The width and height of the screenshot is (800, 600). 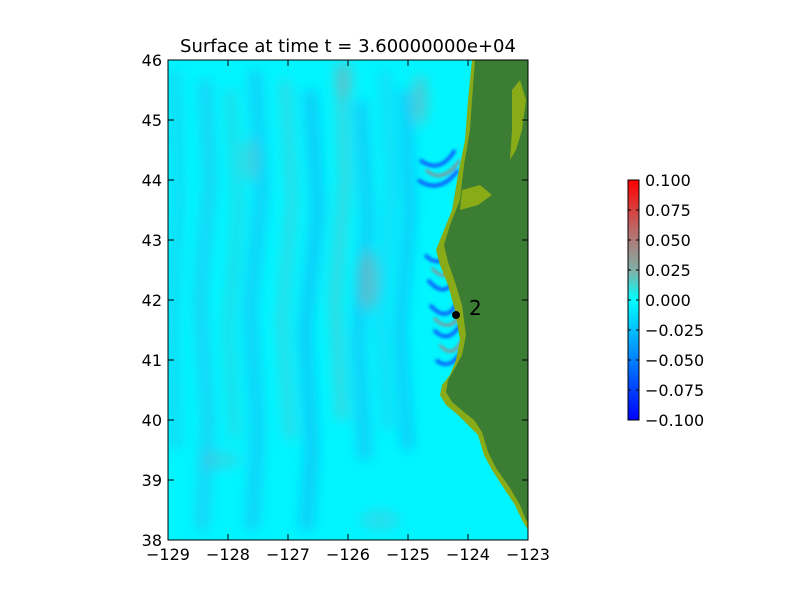 What do you see at coordinates (152, 300) in the screenshot?
I see `y-tick-label: 42` at bounding box center [152, 300].